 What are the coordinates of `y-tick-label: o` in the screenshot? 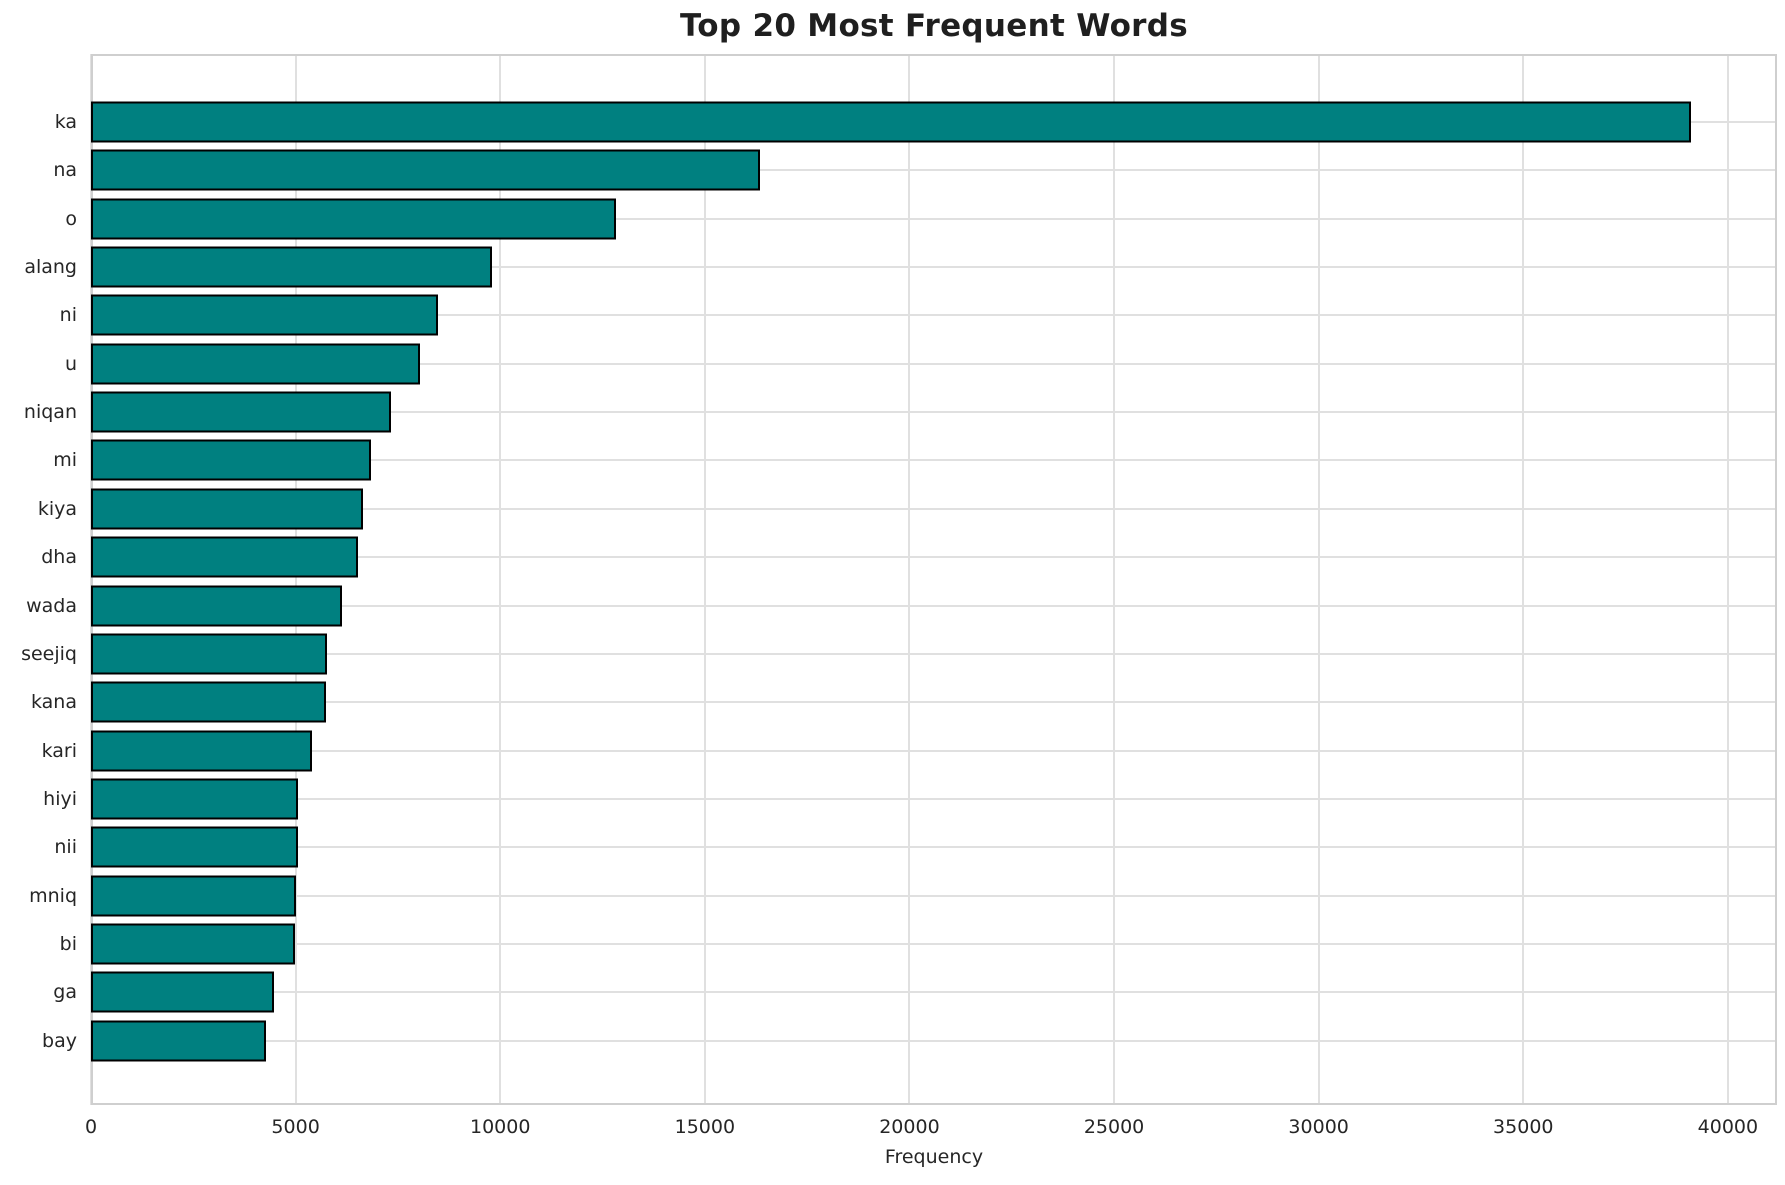 It's located at (71, 218).